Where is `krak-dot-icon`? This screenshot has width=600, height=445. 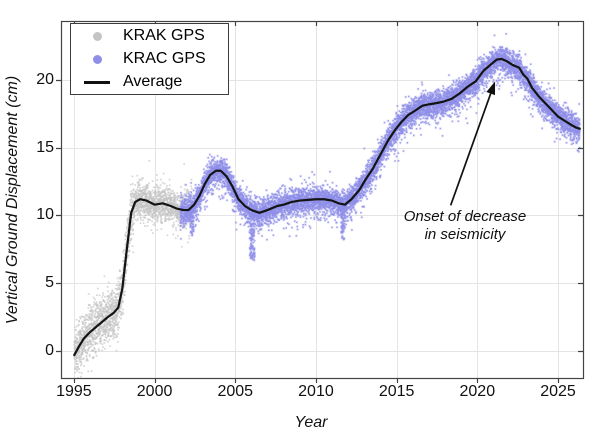 krak-dot-icon is located at coordinates (97, 36).